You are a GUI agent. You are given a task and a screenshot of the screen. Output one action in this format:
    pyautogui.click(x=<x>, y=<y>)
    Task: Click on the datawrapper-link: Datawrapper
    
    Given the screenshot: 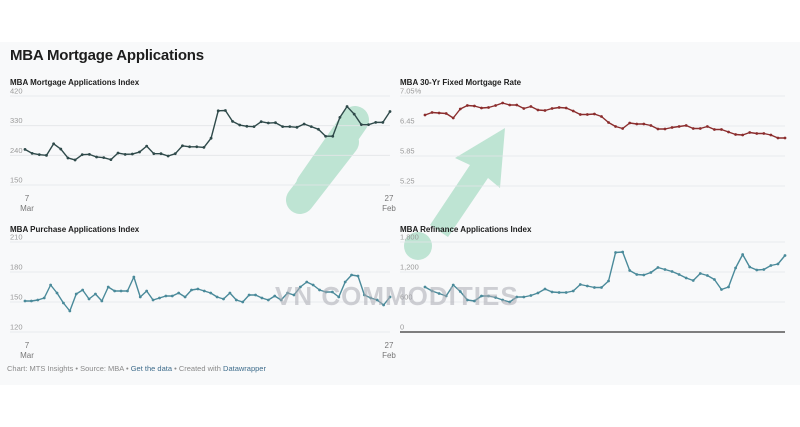 What is the action you would take?
    pyautogui.click(x=244, y=368)
    